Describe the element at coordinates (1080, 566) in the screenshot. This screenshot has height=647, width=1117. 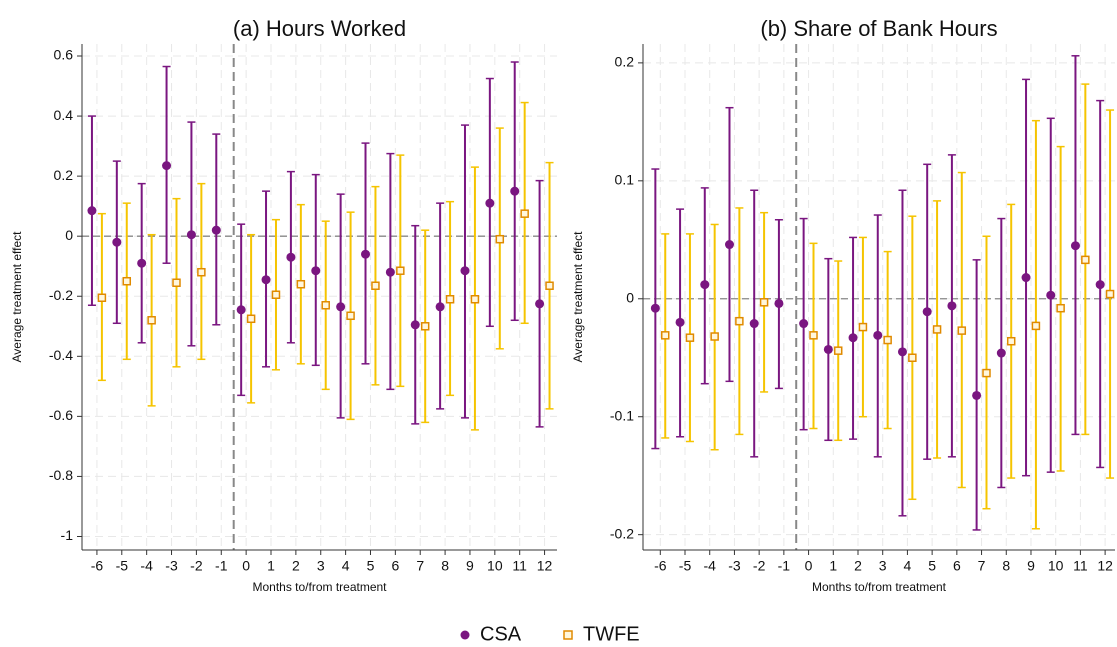
I see `x-tick-label: 11` at that location.